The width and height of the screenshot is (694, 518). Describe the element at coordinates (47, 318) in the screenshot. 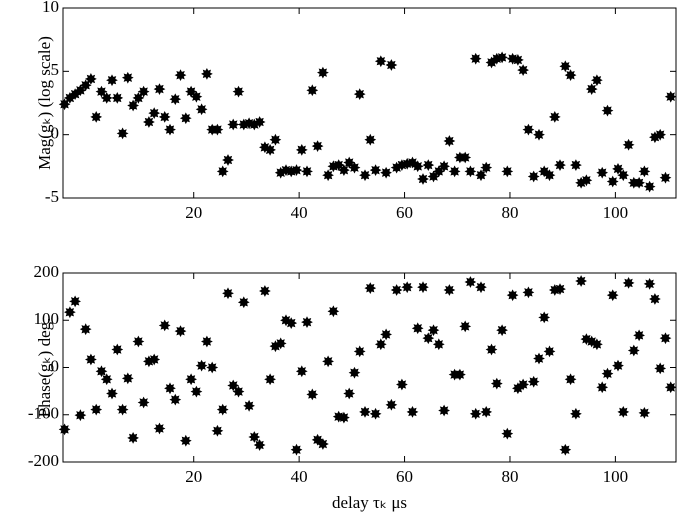

I see `y-tick-label: 100` at that location.